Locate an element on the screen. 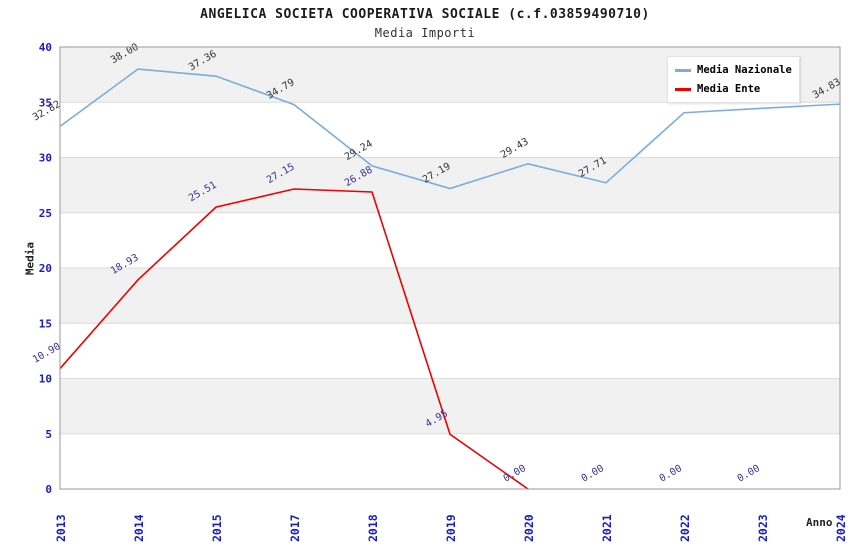 Image resolution: width=850 pixels, height=550 pixels. x-tick-label: 2017 is located at coordinates (295, 528).